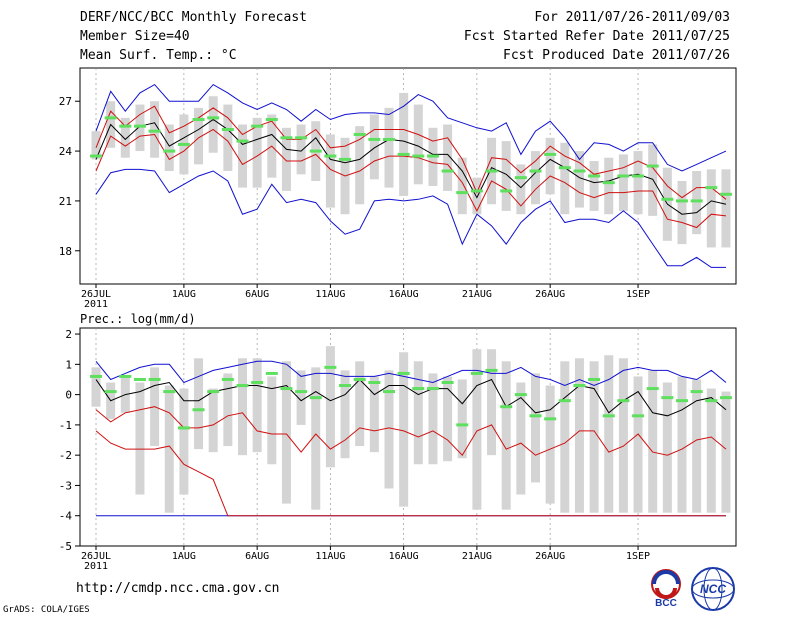 Image resolution: width=800 pixels, height=618 pixels. What do you see at coordinates (68, 395) in the screenshot?
I see `prec-y-tick-label: 0` at bounding box center [68, 395].